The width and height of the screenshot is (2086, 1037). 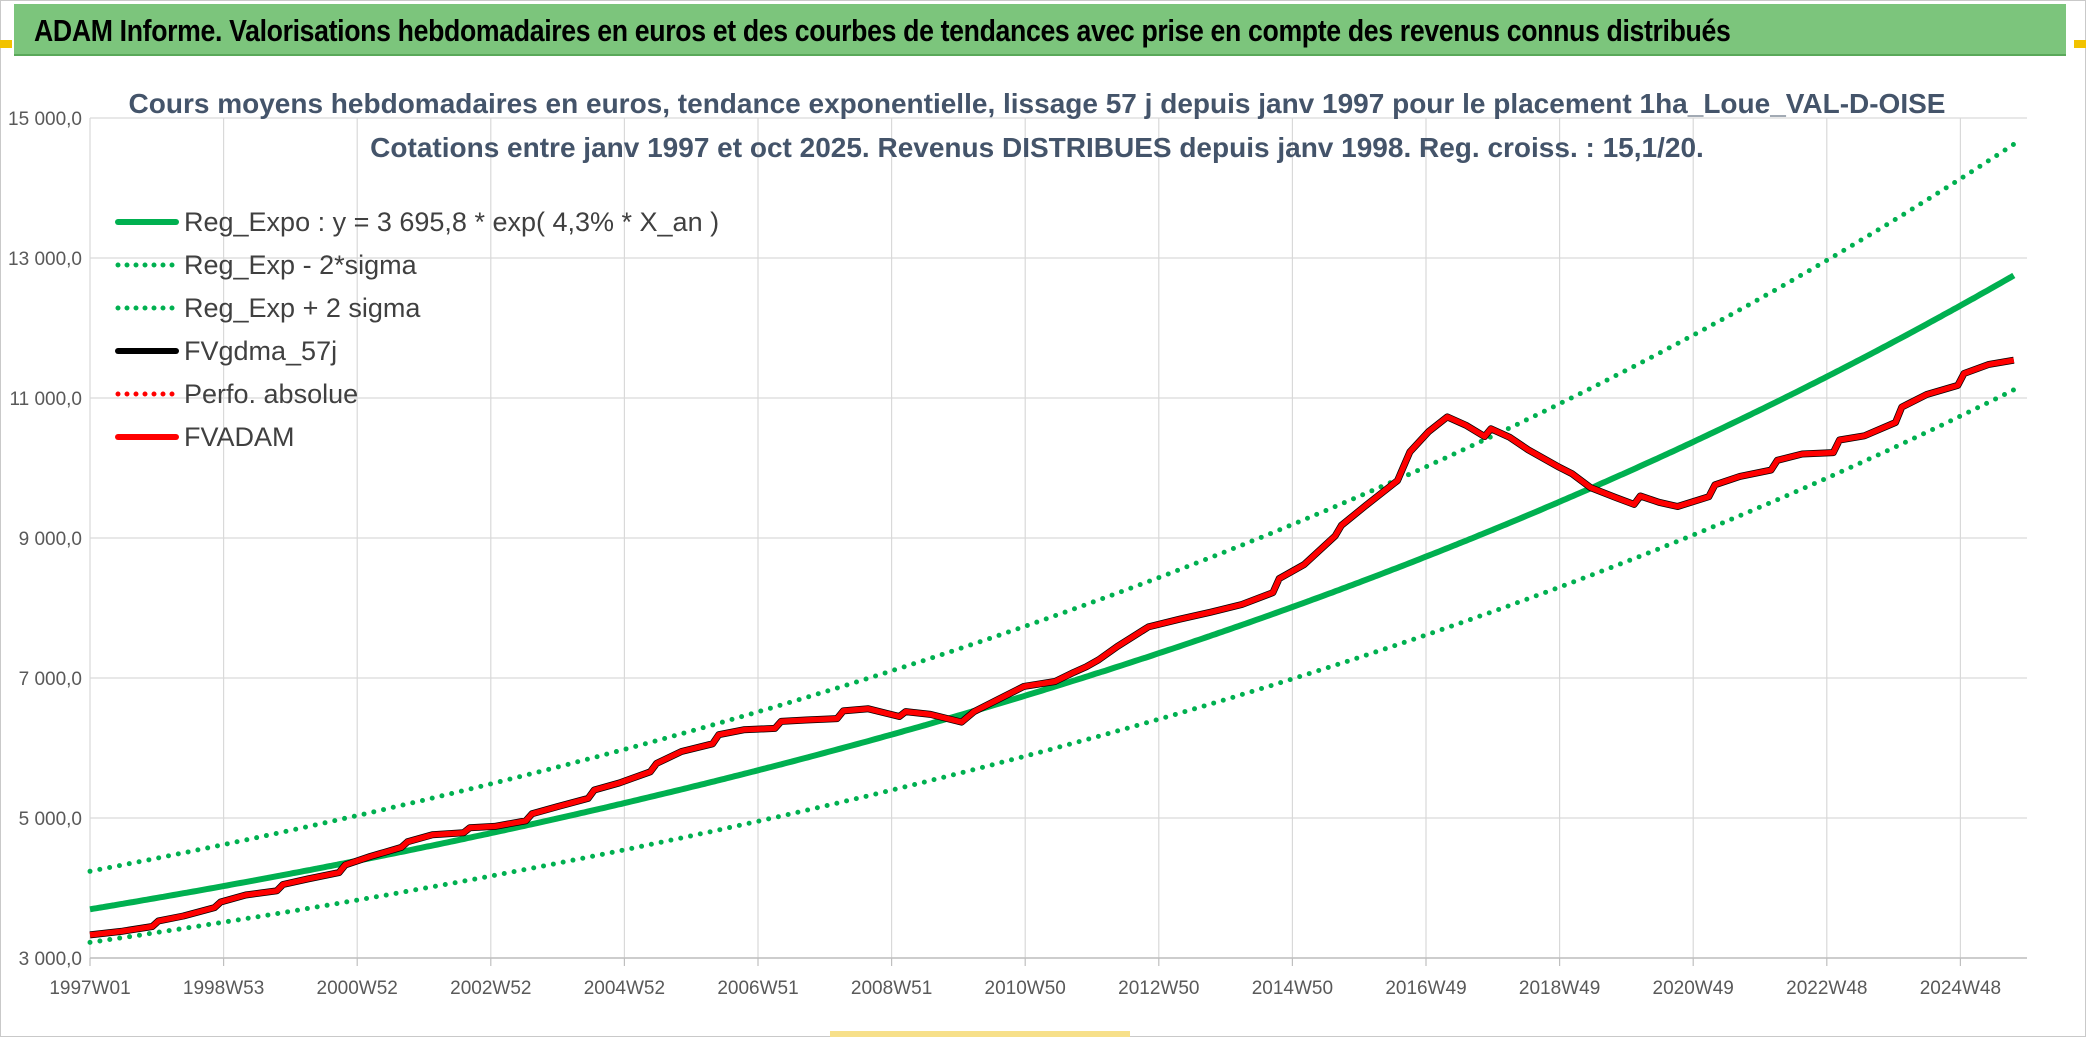 I want to click on bottom-strip, so click(x=980, y=1034).